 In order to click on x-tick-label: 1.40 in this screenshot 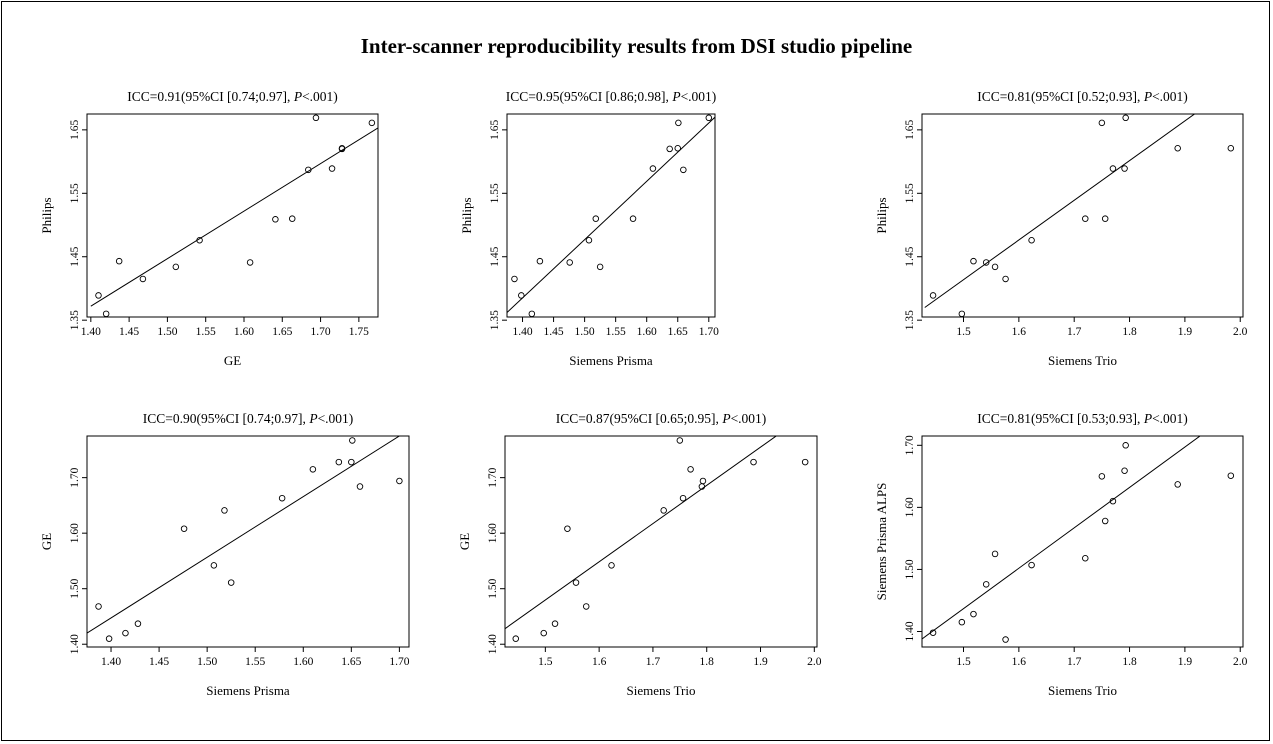, I will do `click(91, 332)`.